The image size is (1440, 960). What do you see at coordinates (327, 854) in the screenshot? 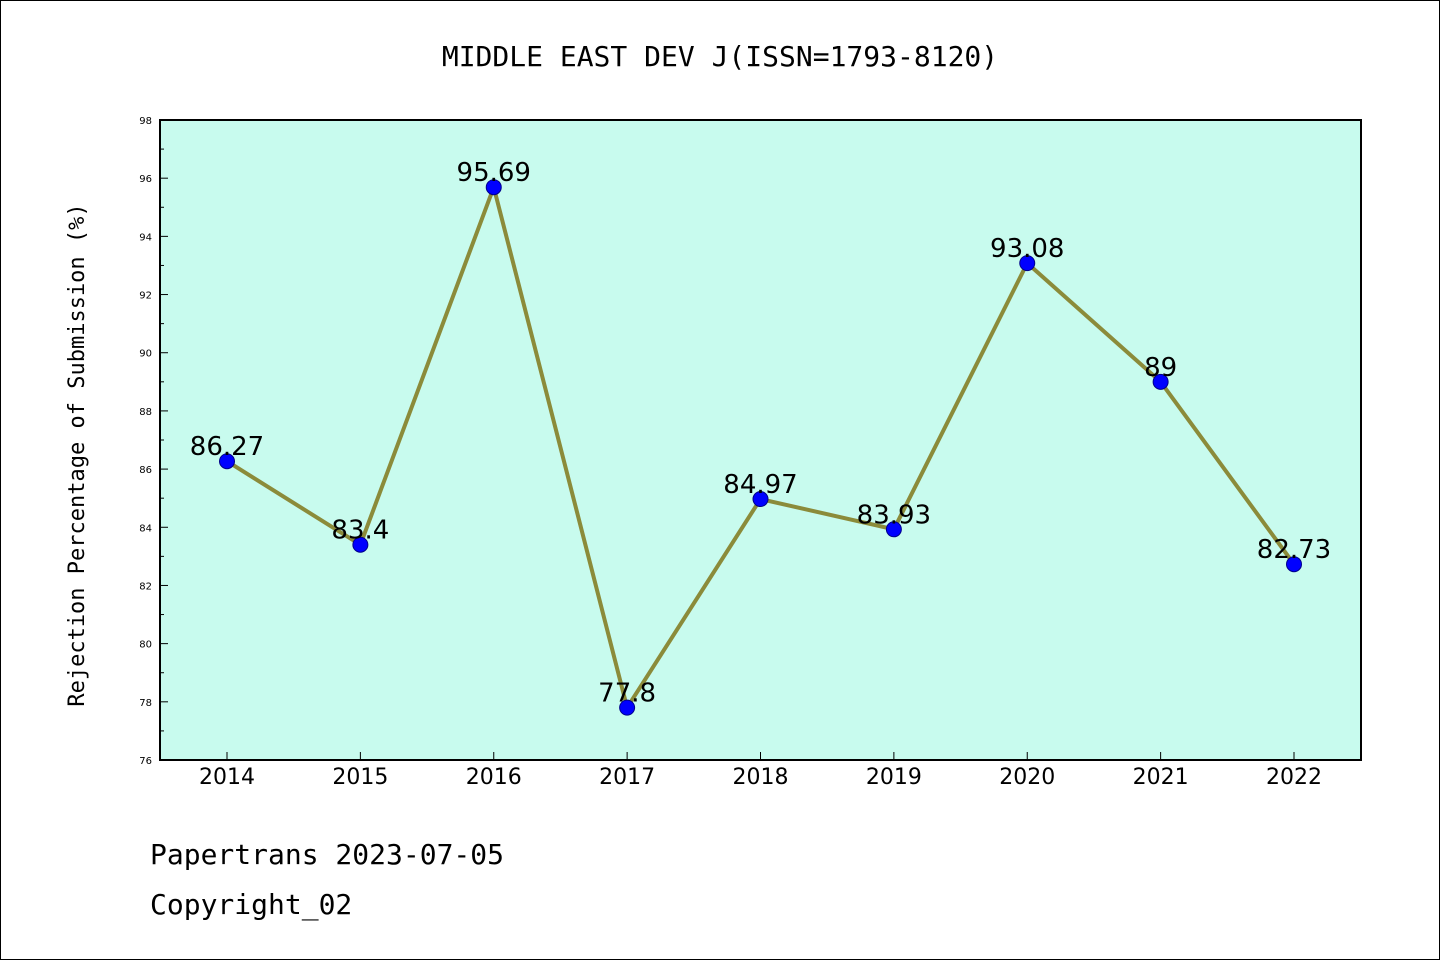
I see `footer-publisher-date: Papertrans 2023-07-05` at bounding box center [327, 854].